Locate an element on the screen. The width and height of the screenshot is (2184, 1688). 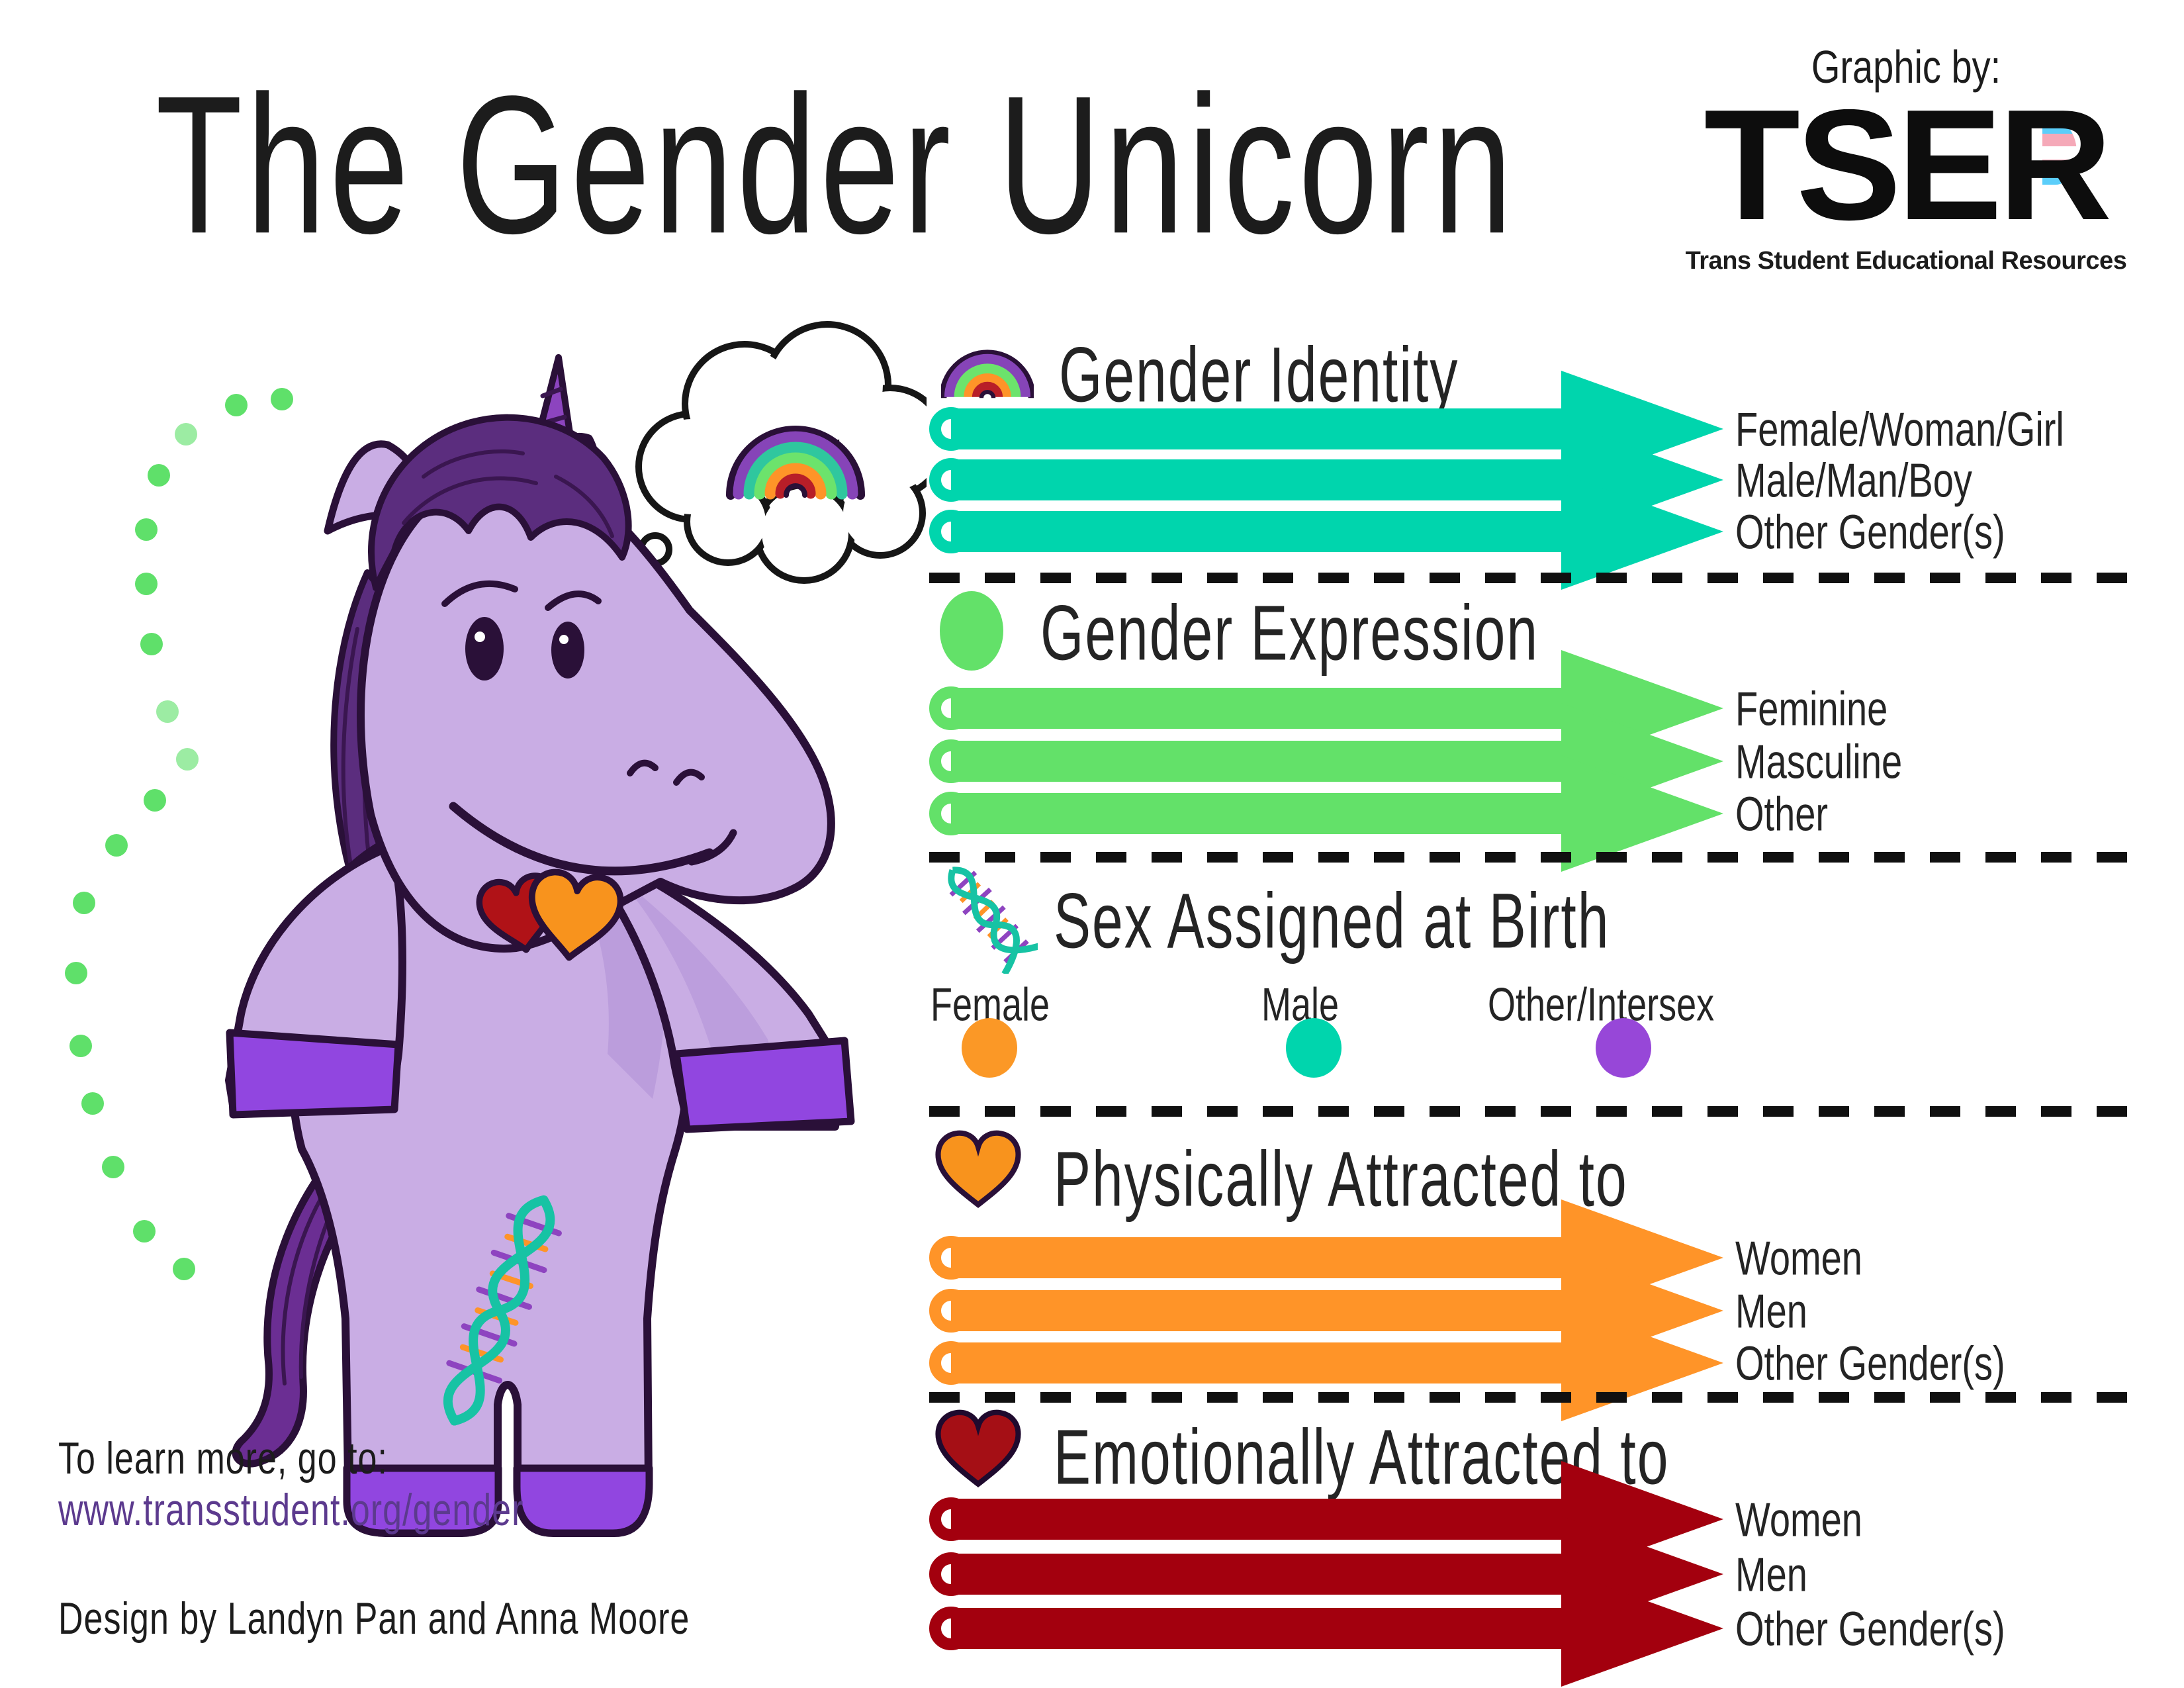
dark-red-heart-icon is located at coordinates (978, 1448).